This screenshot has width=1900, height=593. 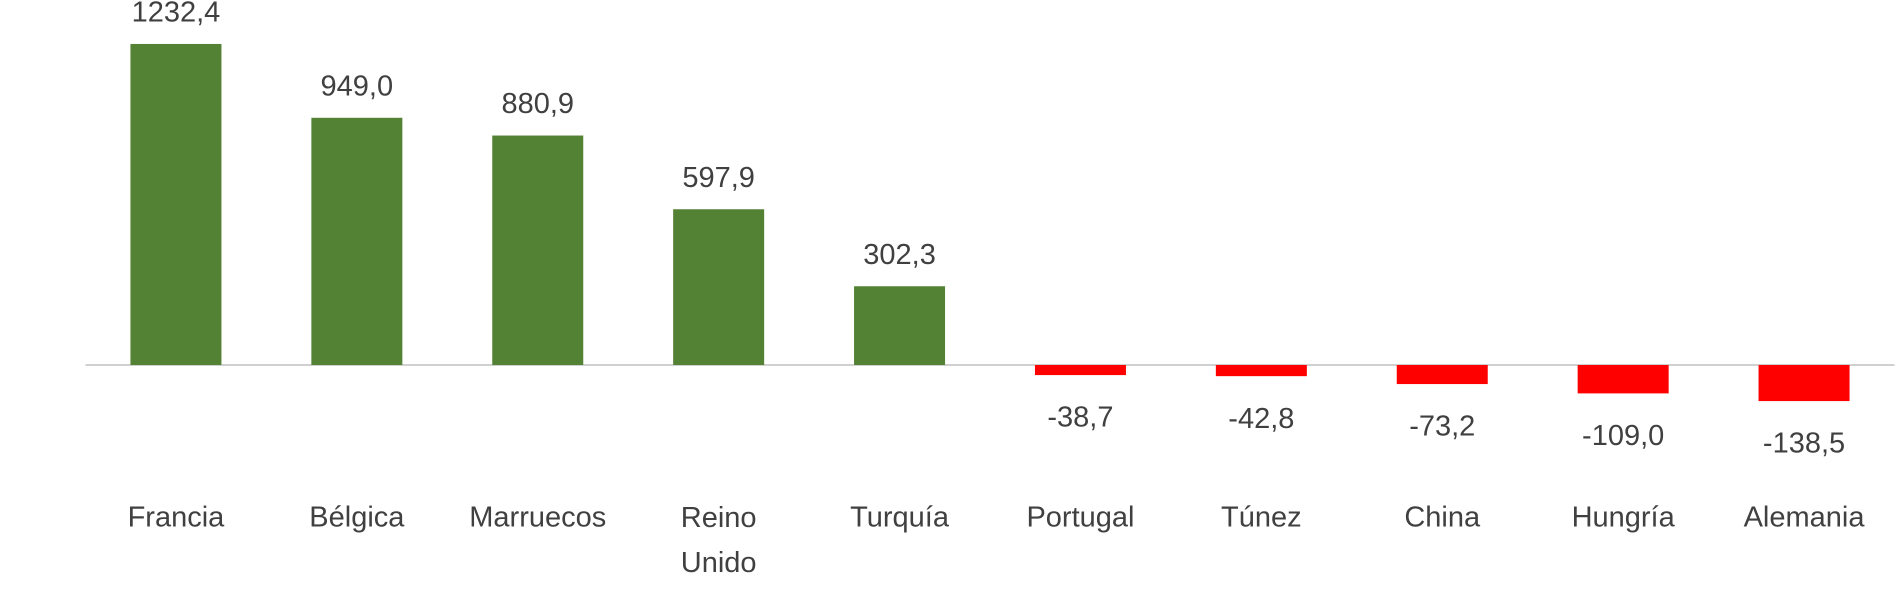 What do you see at coordinates (899, 255) in the screenshot?
I see `value-label: 302,3` at bounding box center [899, 255].